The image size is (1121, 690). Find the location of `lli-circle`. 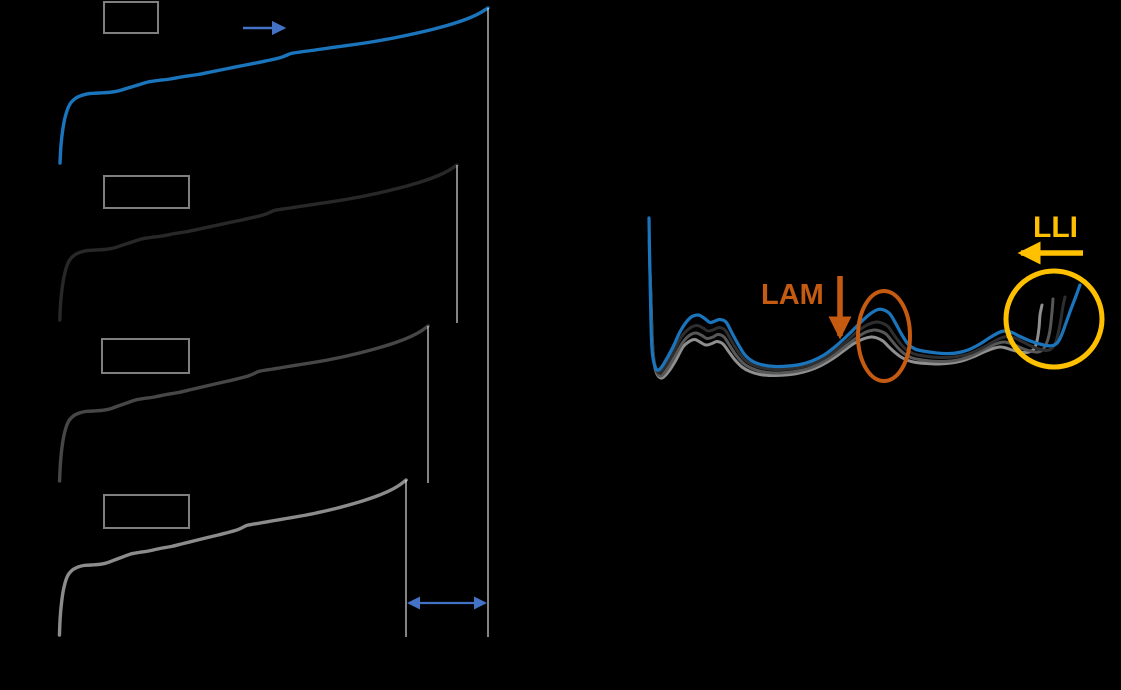

lli-circle is located at coordinates (1054, 319).